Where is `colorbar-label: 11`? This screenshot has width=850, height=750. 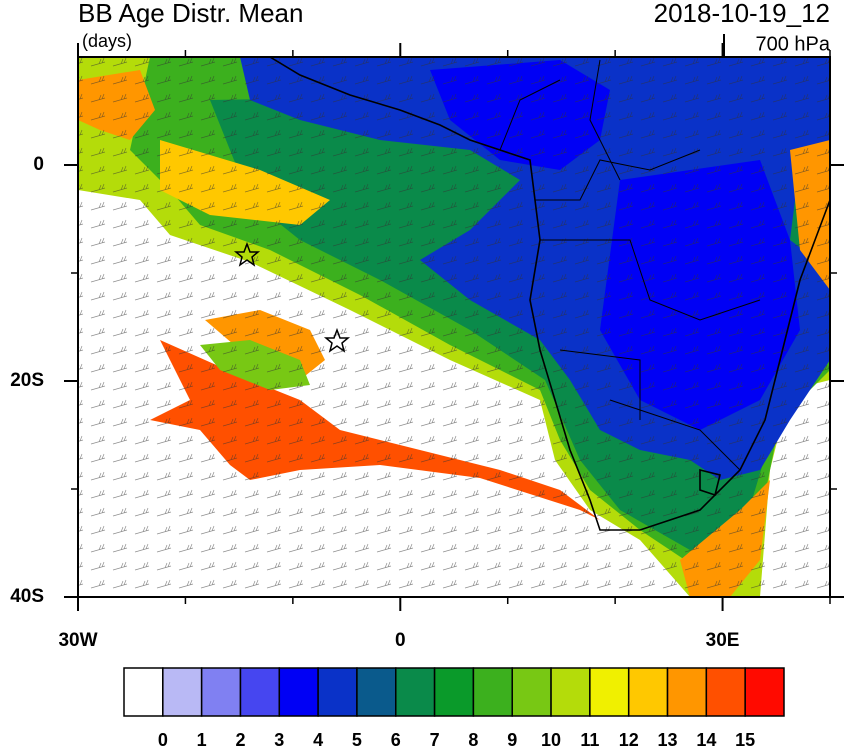 colorbar-label: 11 is located at coordinates (589, 740).